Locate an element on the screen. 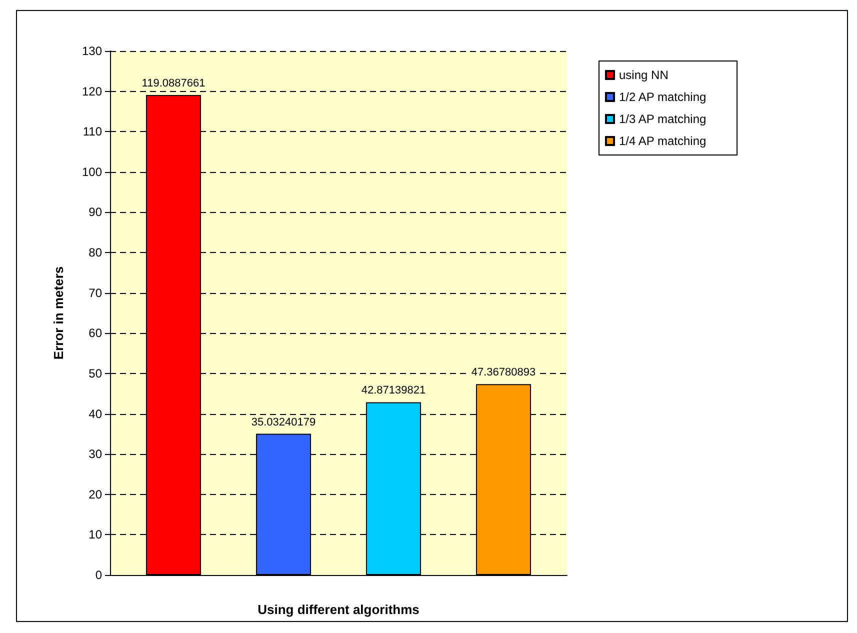 The width and height of the screenshot is (857, 633). y-tick-label: 120 is located at coordinates (92, 91).